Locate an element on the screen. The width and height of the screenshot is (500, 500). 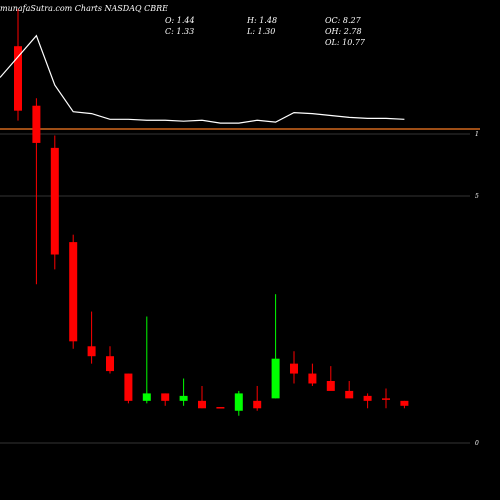
ol-value: OL: 10.77 is located at coordinates (345, 42).